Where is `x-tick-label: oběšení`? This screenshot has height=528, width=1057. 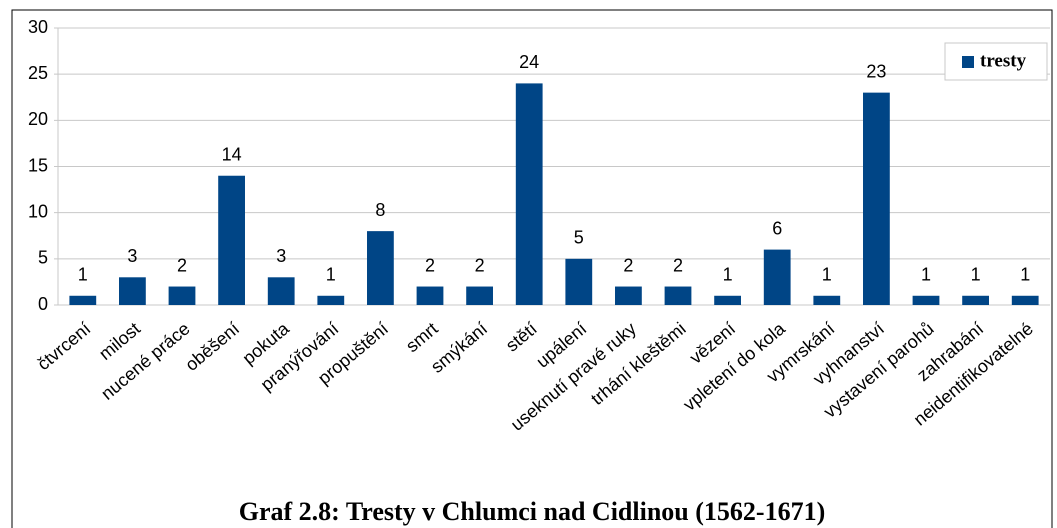
x-tick-label: oběšení is located at coordinates (212, 346).